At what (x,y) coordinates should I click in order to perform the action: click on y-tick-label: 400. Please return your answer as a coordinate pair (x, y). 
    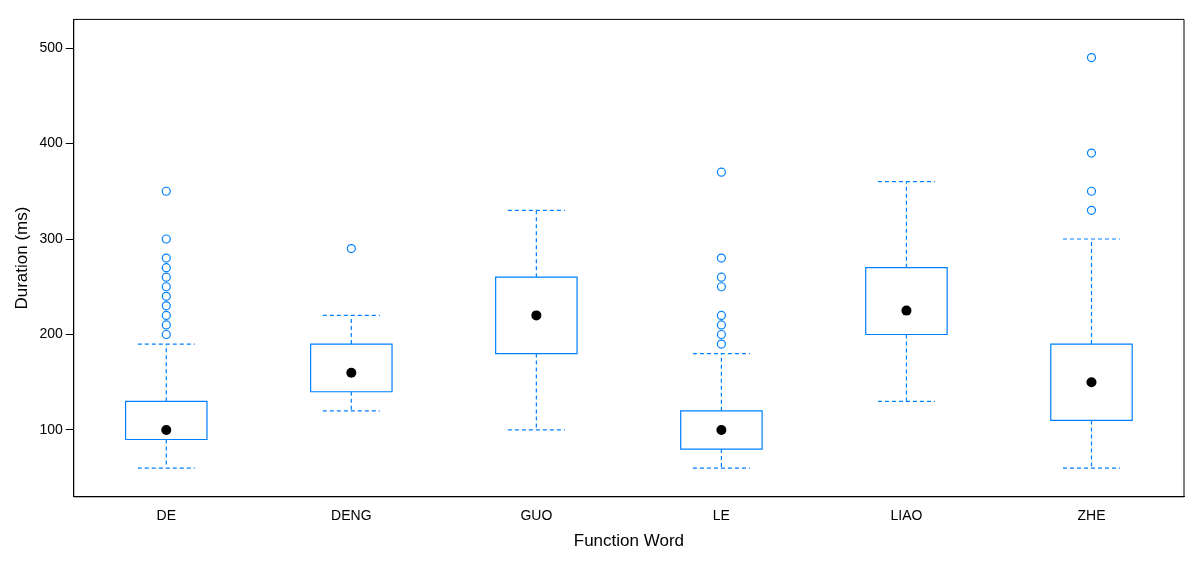
    Looking at the image, I should click on (51, 142).